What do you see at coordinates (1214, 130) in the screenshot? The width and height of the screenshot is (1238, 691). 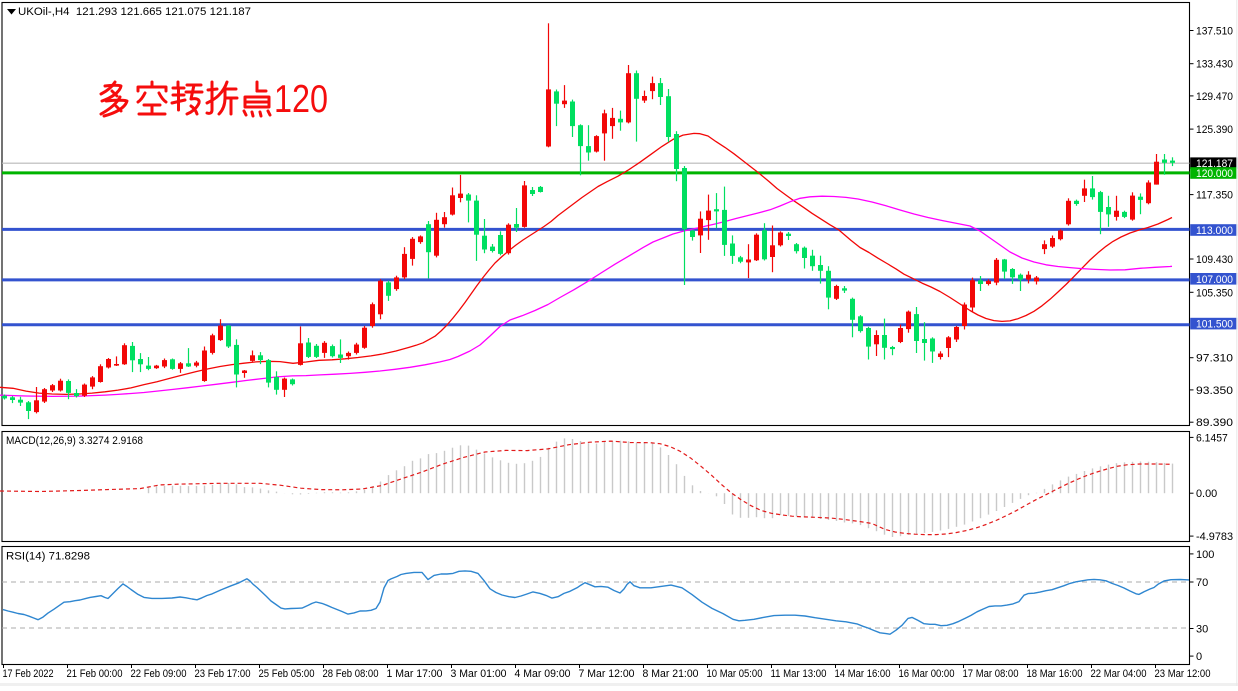 I see `svg-text: 125.390` at bounding box center [1214, 130].